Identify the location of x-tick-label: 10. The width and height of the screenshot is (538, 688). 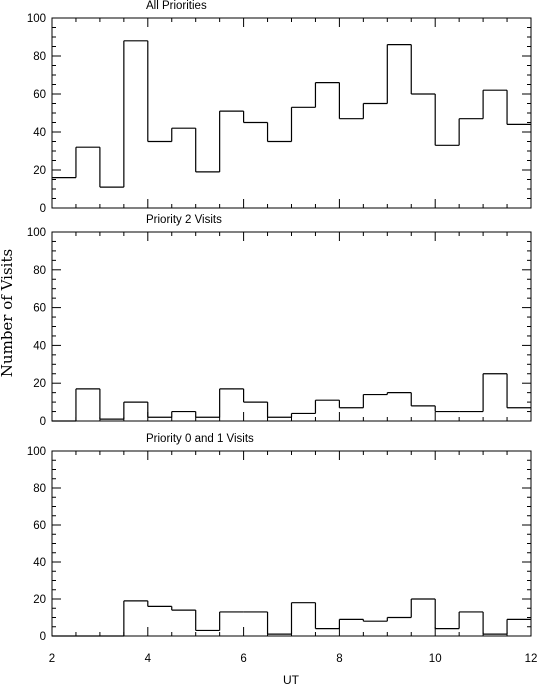
(435, 659).